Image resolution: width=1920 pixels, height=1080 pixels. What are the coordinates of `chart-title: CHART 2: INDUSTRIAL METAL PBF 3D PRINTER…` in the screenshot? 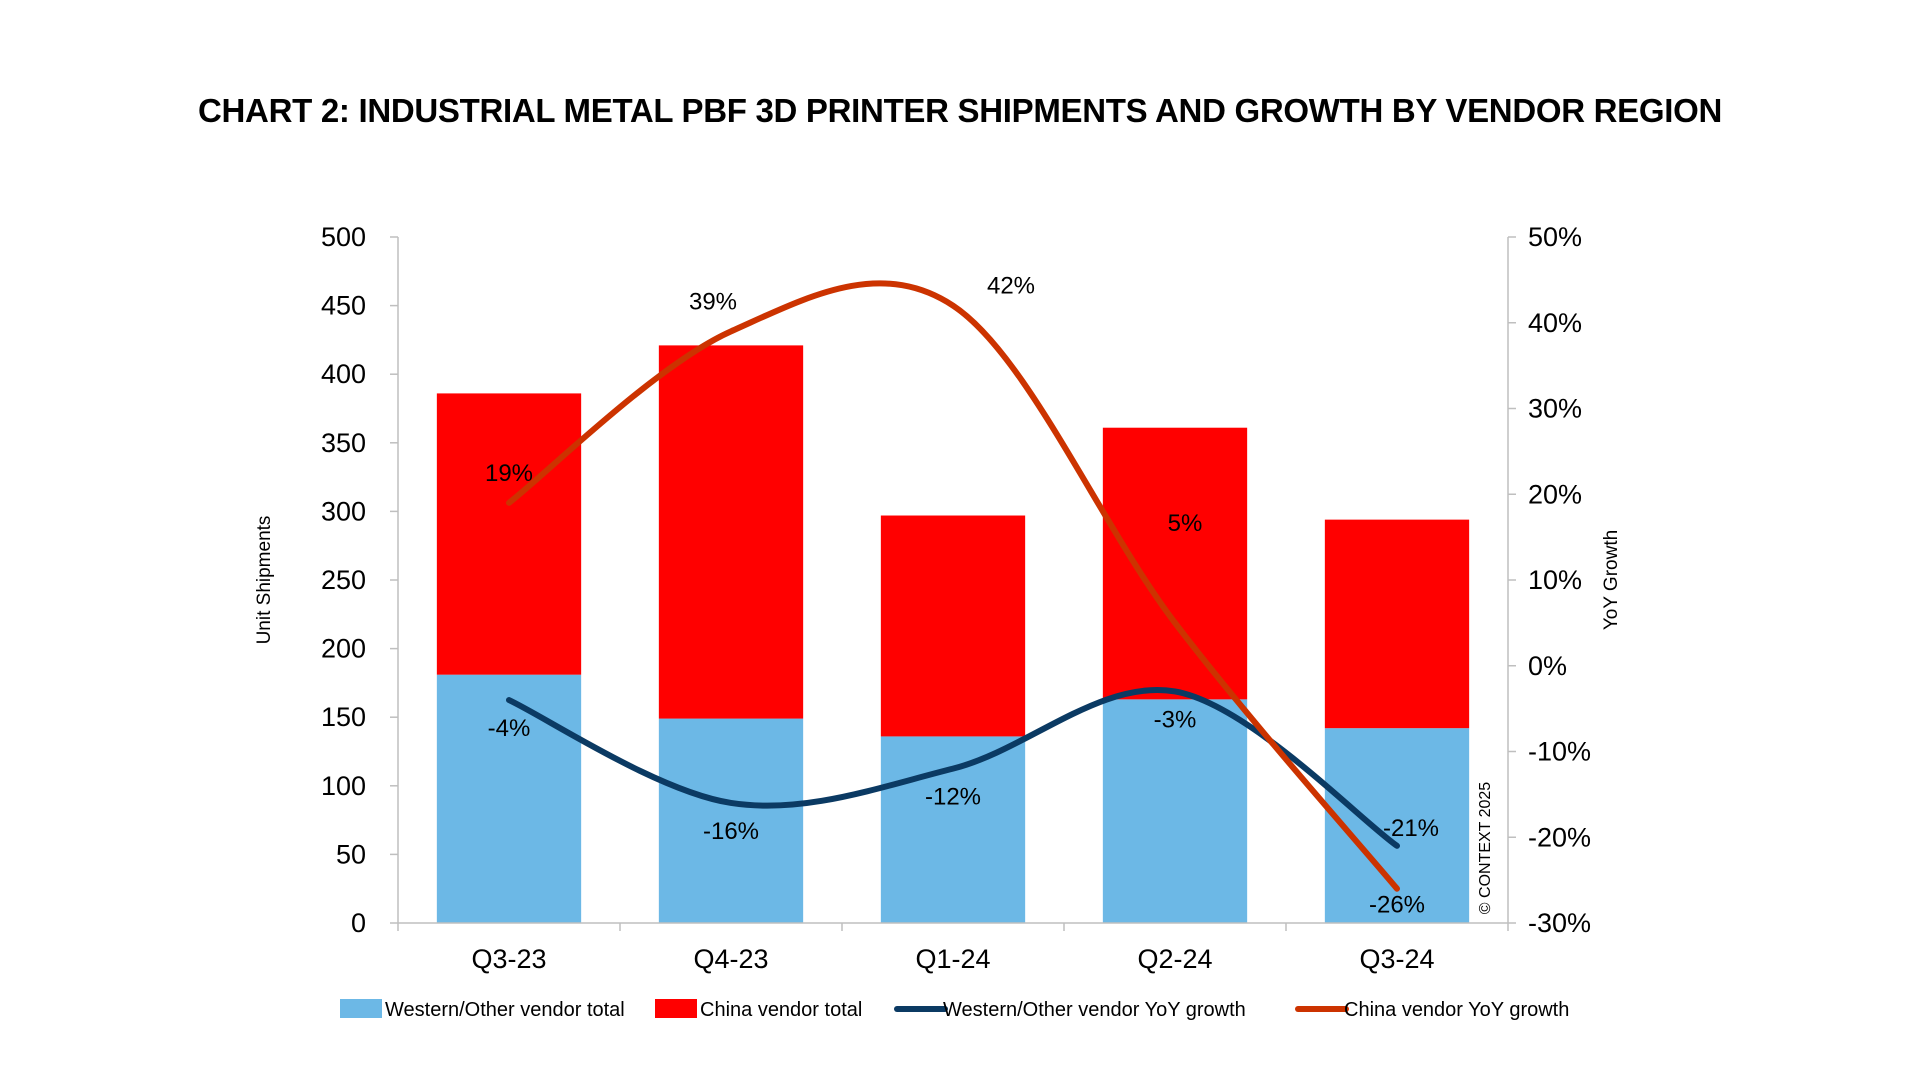 It's located at (959, 110).